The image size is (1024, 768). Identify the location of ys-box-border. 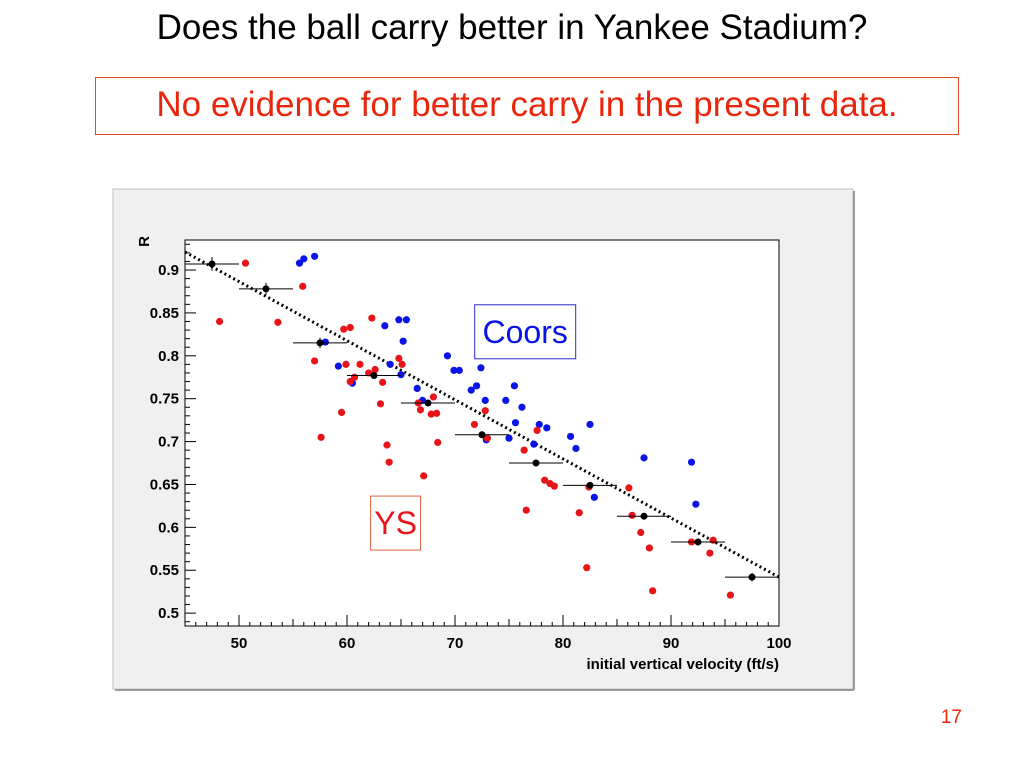
(396, 523).